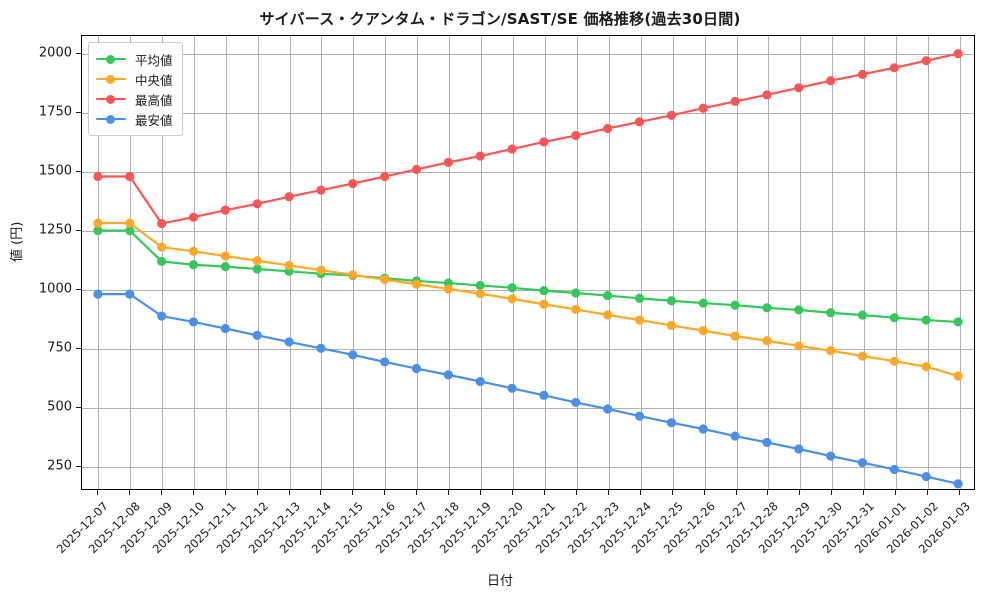  I want to click on series-line, so click(528, 276).